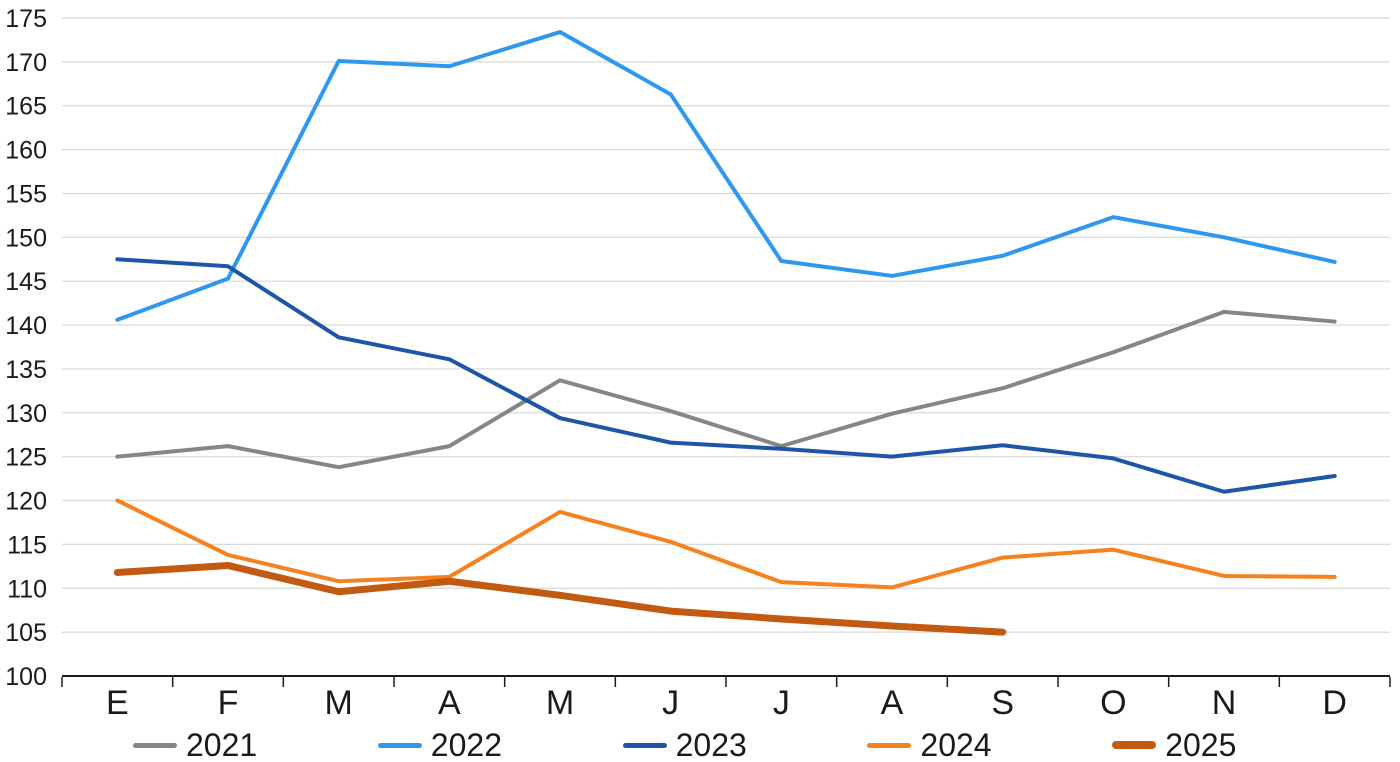 Image resolution: width=1400 pixels, height=762 pixels. What do you see at coordinates (399, 745) in the screenshot?
I see `legend-swatch-2022` at bounding box center [399, 745].